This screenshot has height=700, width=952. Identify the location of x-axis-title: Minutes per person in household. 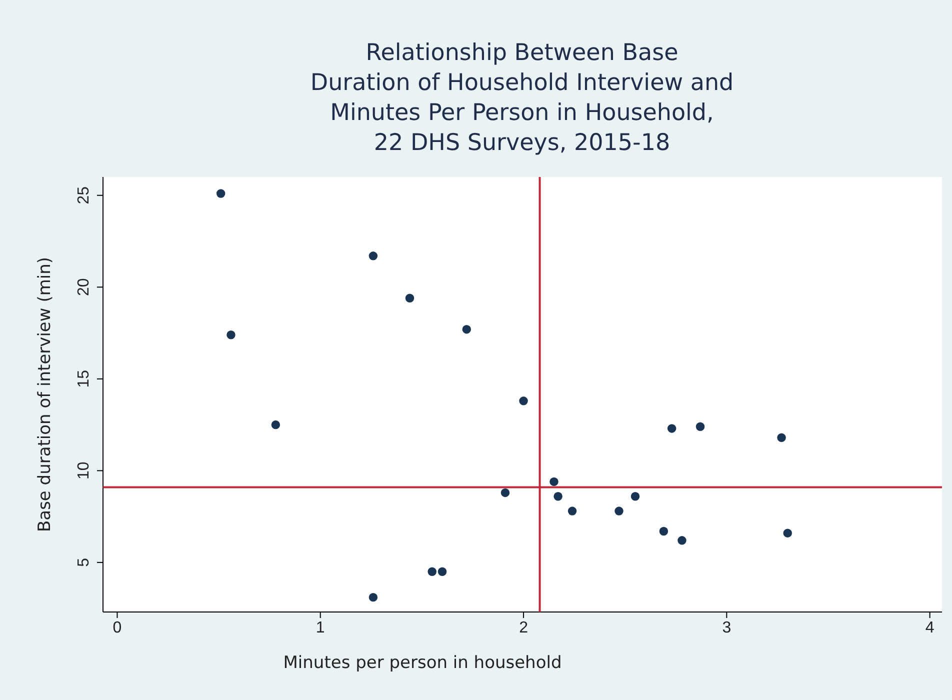
(422, 663).